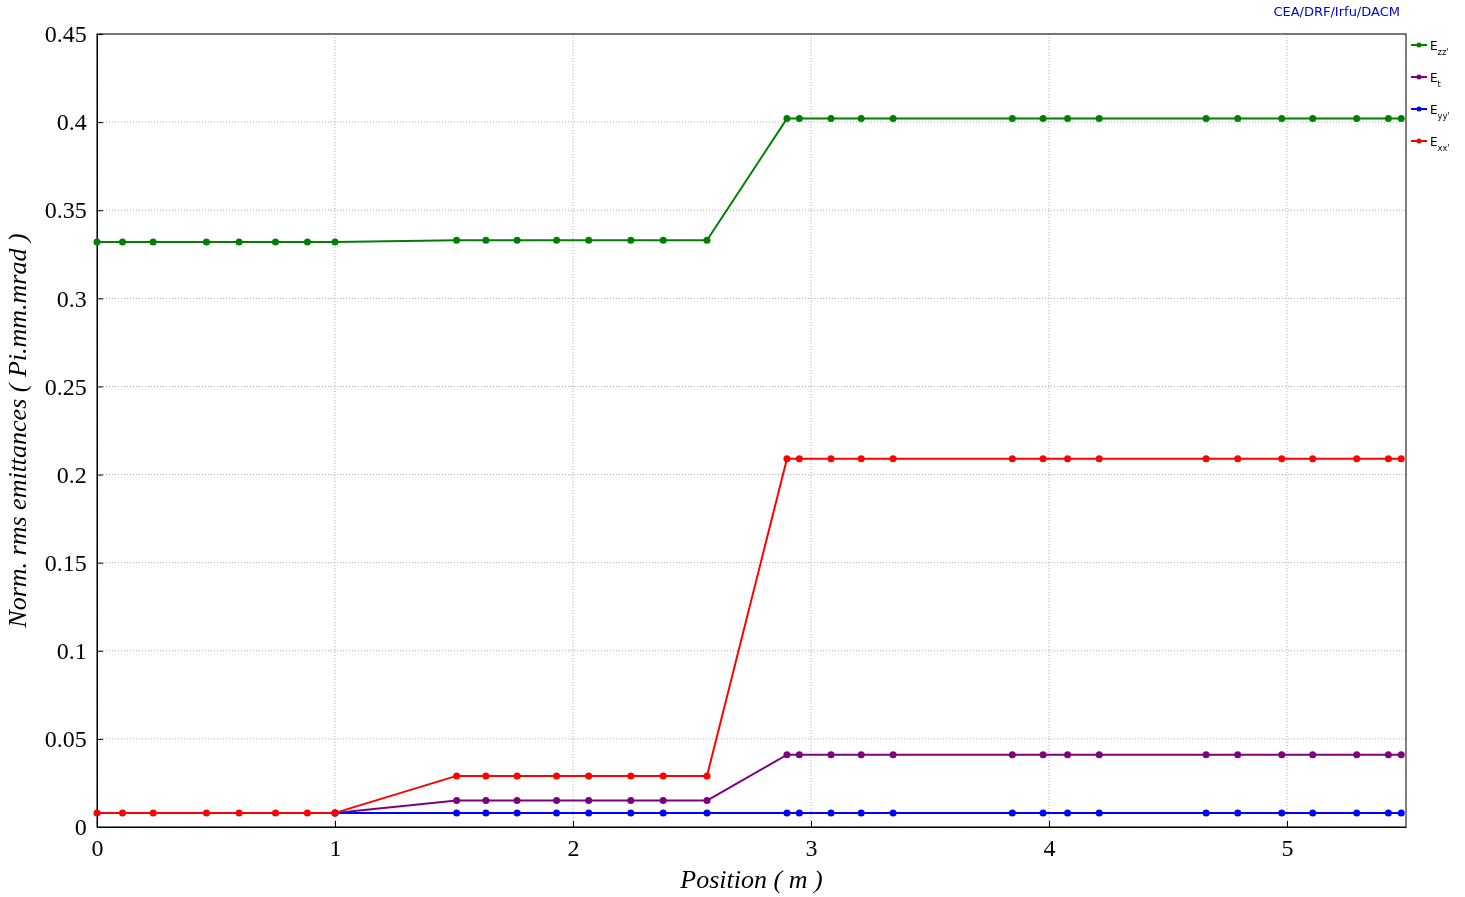  Describe the element at coordinates (65, 562) in the screenshot. I see `y-tick-label: 0.15` at that location.